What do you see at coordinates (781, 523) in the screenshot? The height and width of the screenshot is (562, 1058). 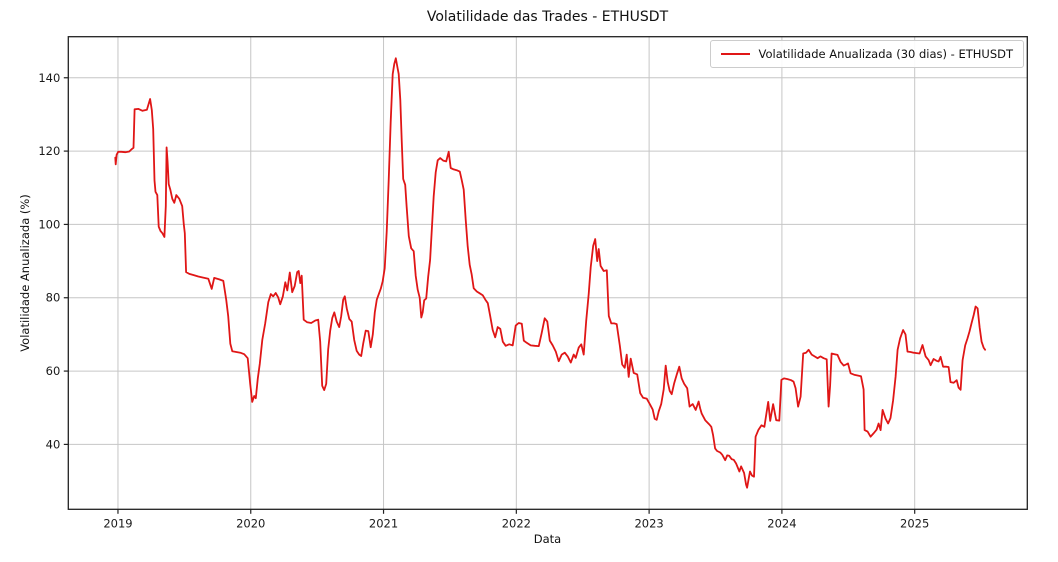 I see `x-tick-label: 2024` at bounding box center [781, 523].